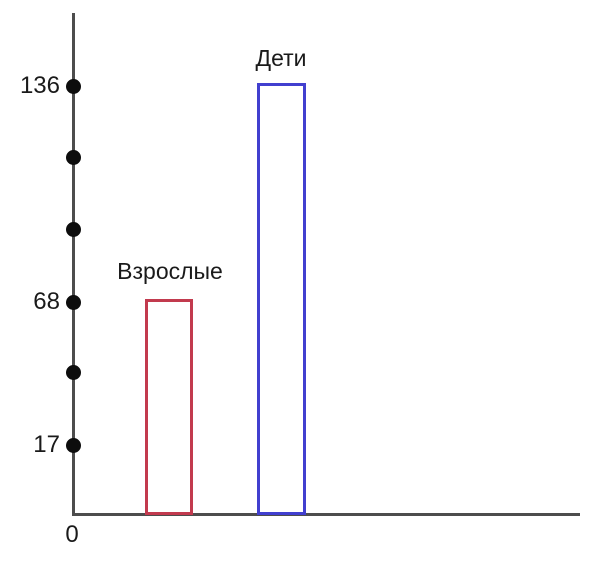  Describe the element at coordinates (46, 301) in the screenshot. I see `y-tick-label-68: 68` at that location.